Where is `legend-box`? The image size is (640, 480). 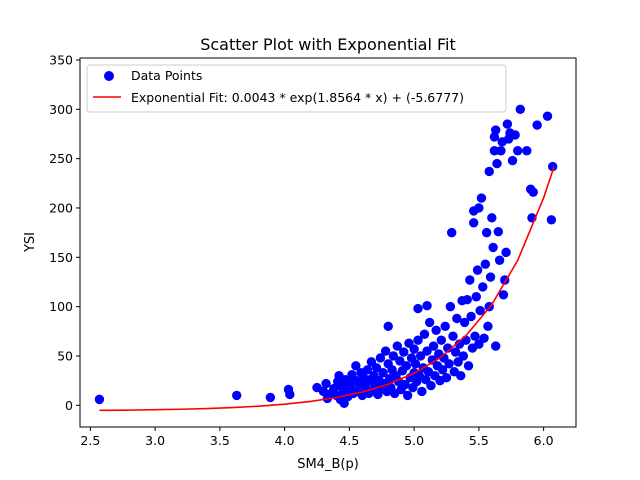 legend-box is located at coordinates (296, 88).